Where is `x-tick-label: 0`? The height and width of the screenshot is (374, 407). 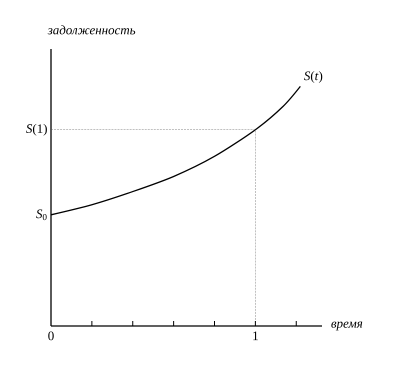
x-tick-label: 0 is located at coordinates (51, 336).